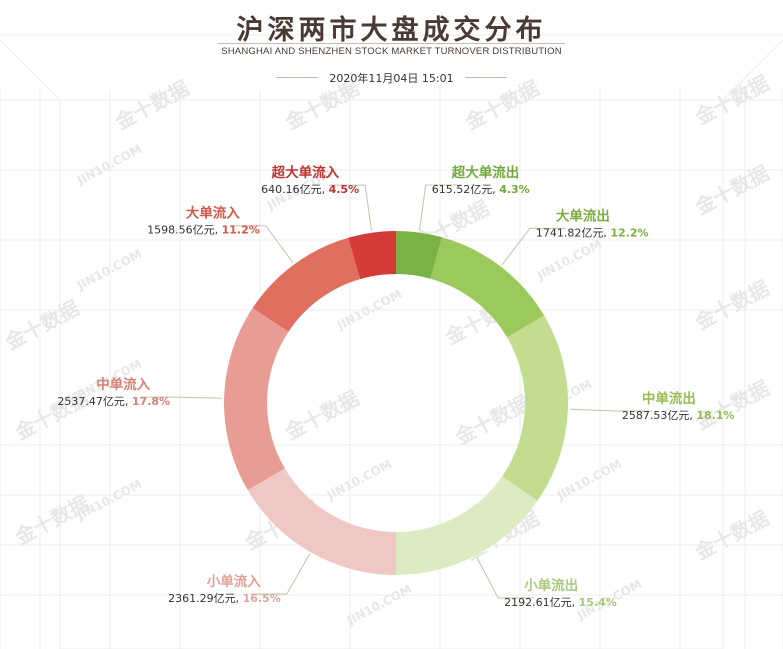  What do you see at coordinates (123, 384) in the screenshot?
I see `slice-label: 中单流入` at bounding box center [123, 384].